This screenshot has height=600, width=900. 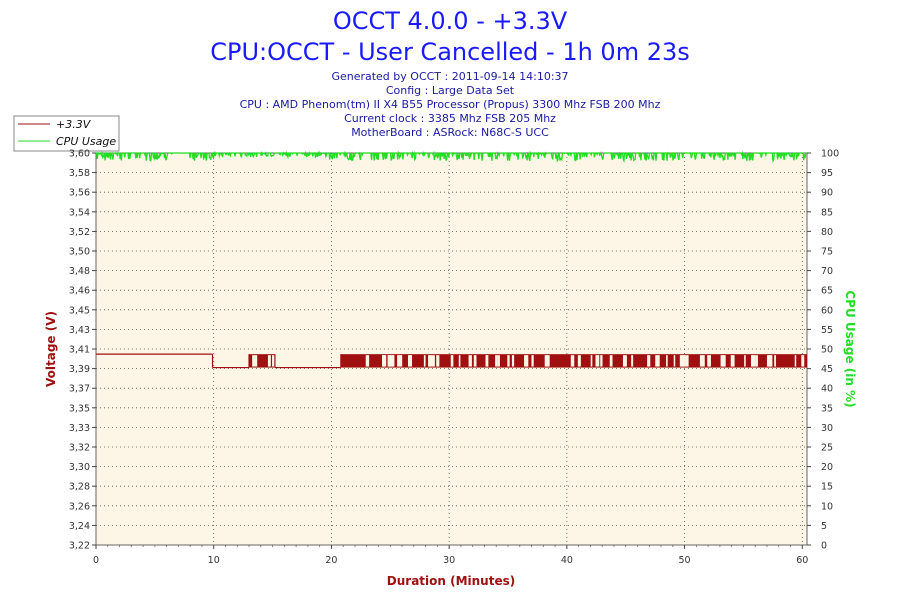 I want to click on y-tick-label: 3,30, so click(x=79, y=467).